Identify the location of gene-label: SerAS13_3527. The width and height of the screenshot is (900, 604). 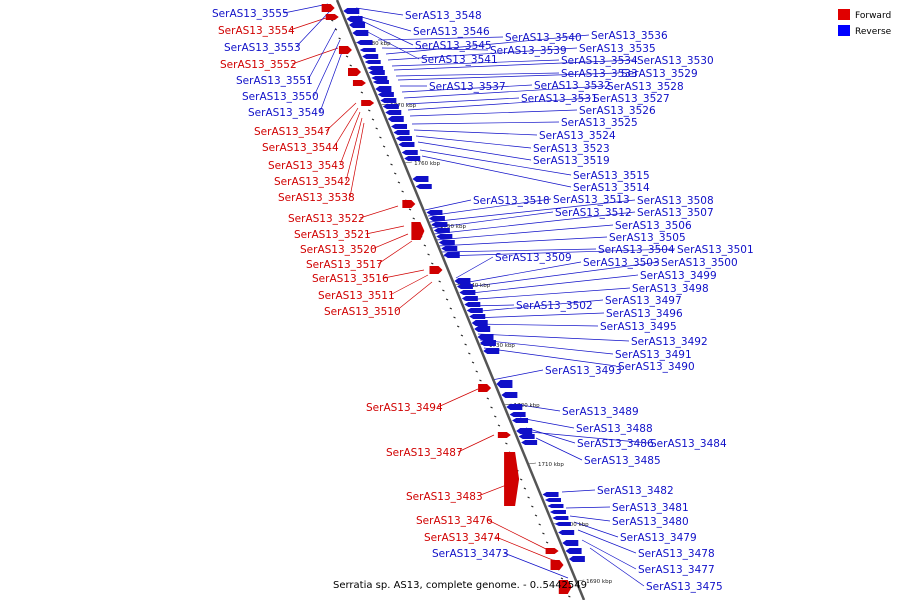
(631, 99).